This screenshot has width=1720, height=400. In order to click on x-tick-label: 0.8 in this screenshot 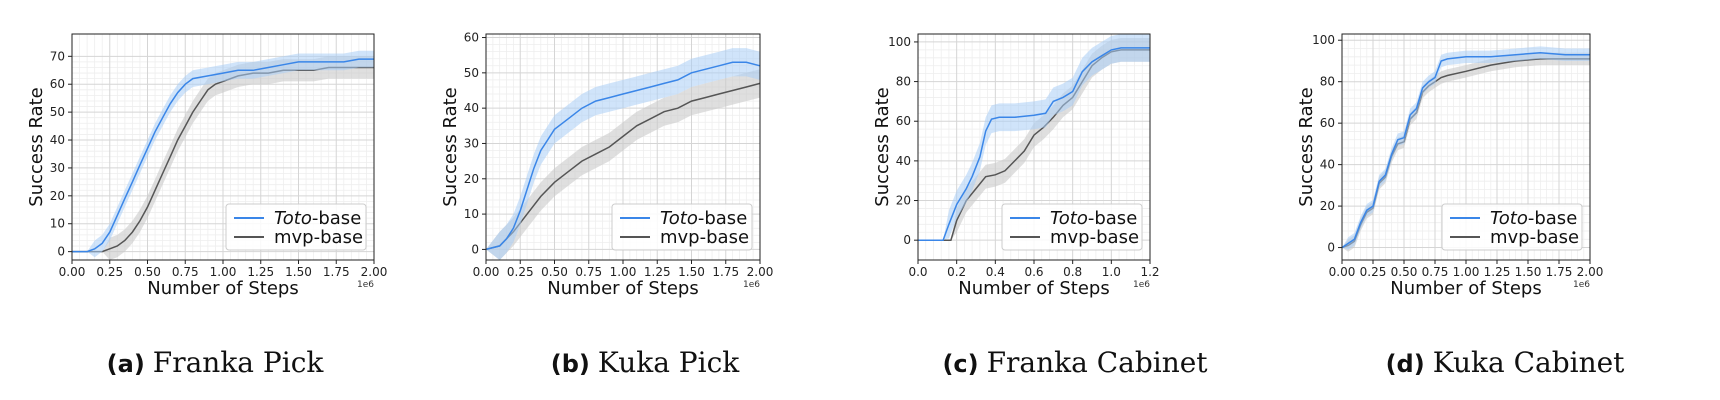, I will do `click(1072, 272)`.